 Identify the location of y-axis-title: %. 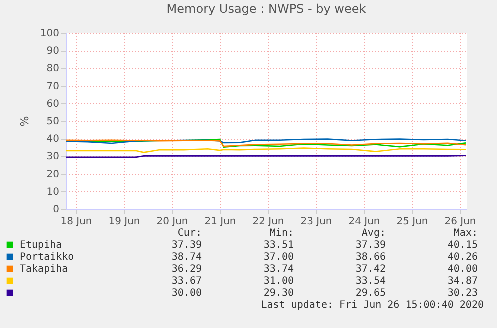
(25, 121).